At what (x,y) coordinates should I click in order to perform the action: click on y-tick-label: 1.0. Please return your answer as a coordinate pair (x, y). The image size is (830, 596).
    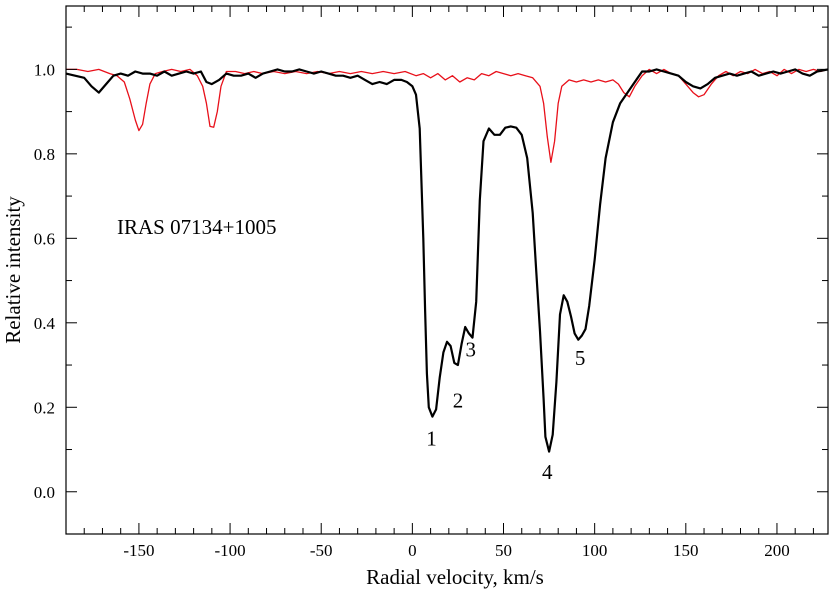
    Looking at the image, I should click on (44, 69).